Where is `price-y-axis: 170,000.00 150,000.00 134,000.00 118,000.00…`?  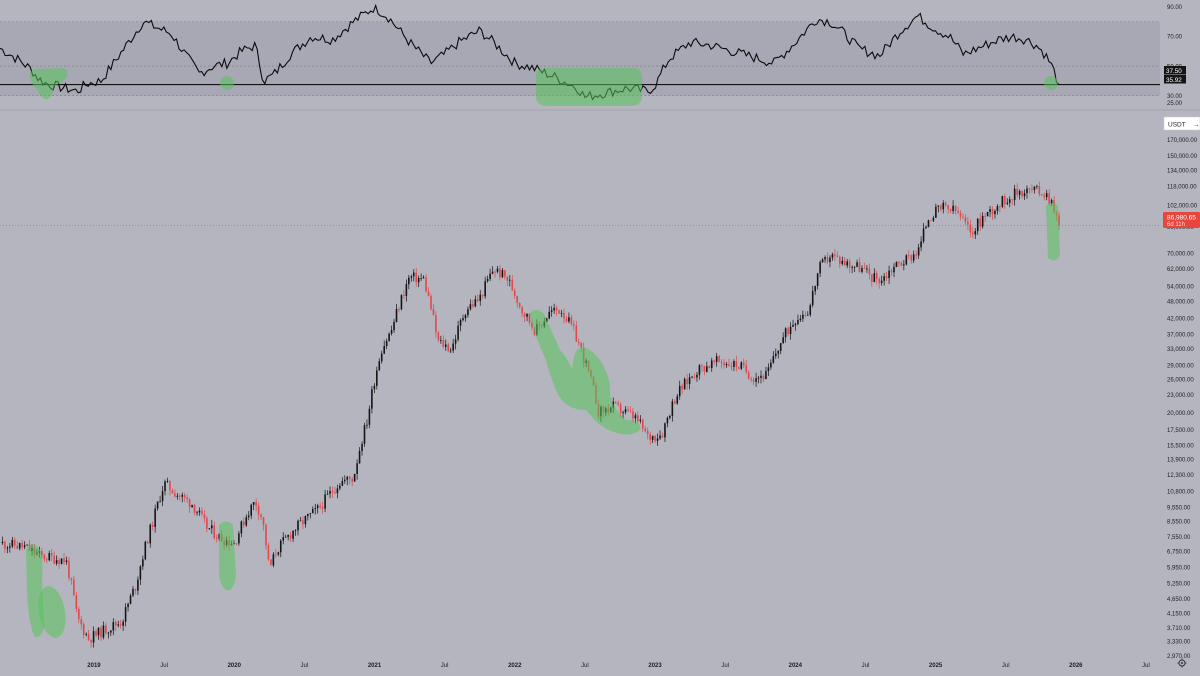
price-y-axis: 170,000.00 150,000.00 134,000.00 118,000.00… is located at coordinates (1182, 399).